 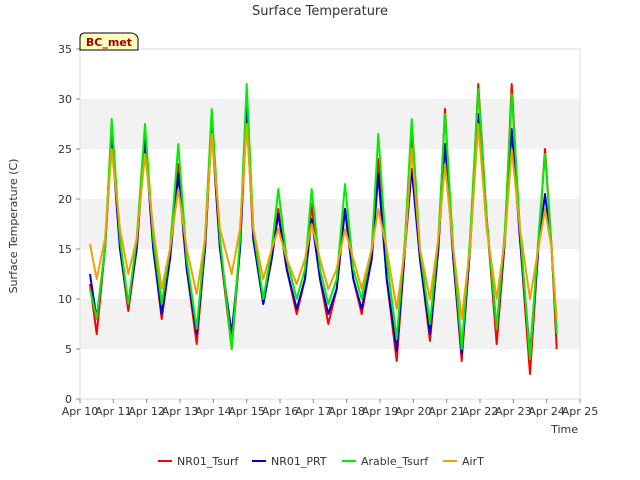 I want to click on site-badge: BC_met, so click(x=109, y=41).